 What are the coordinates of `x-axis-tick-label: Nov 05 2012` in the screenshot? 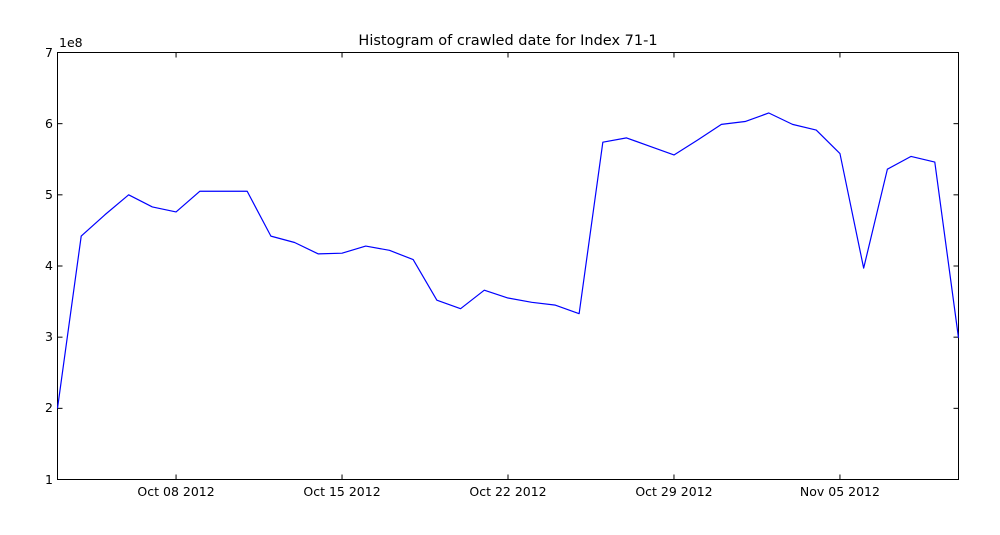 It's located at (839, 491).